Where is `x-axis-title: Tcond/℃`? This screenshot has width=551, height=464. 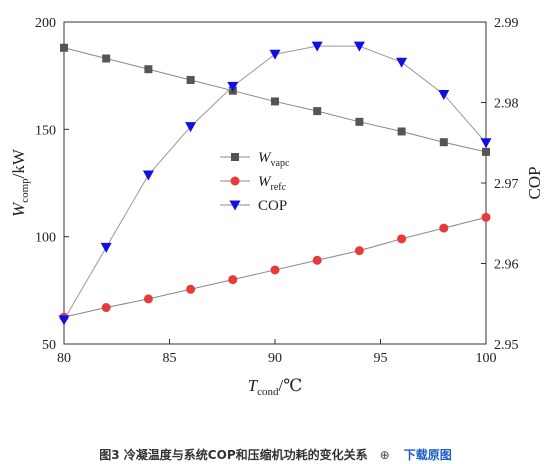
x-axis-title: Tcond/℃ is located at coordinates (275, 387).